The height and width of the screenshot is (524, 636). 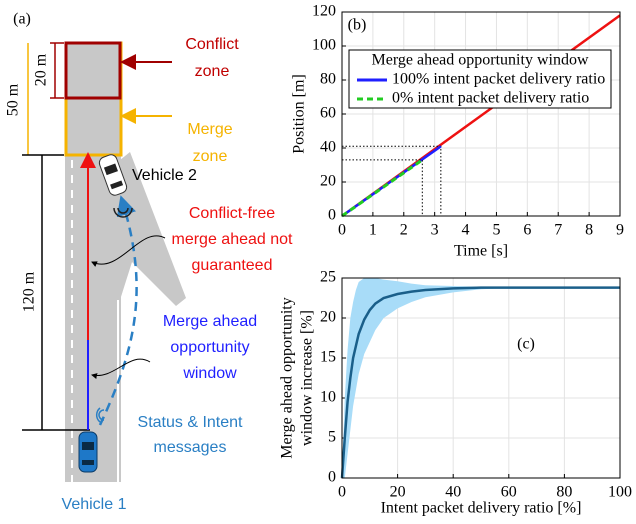 I want to click on y-tick-label: 5, so click(x=332, y=437).